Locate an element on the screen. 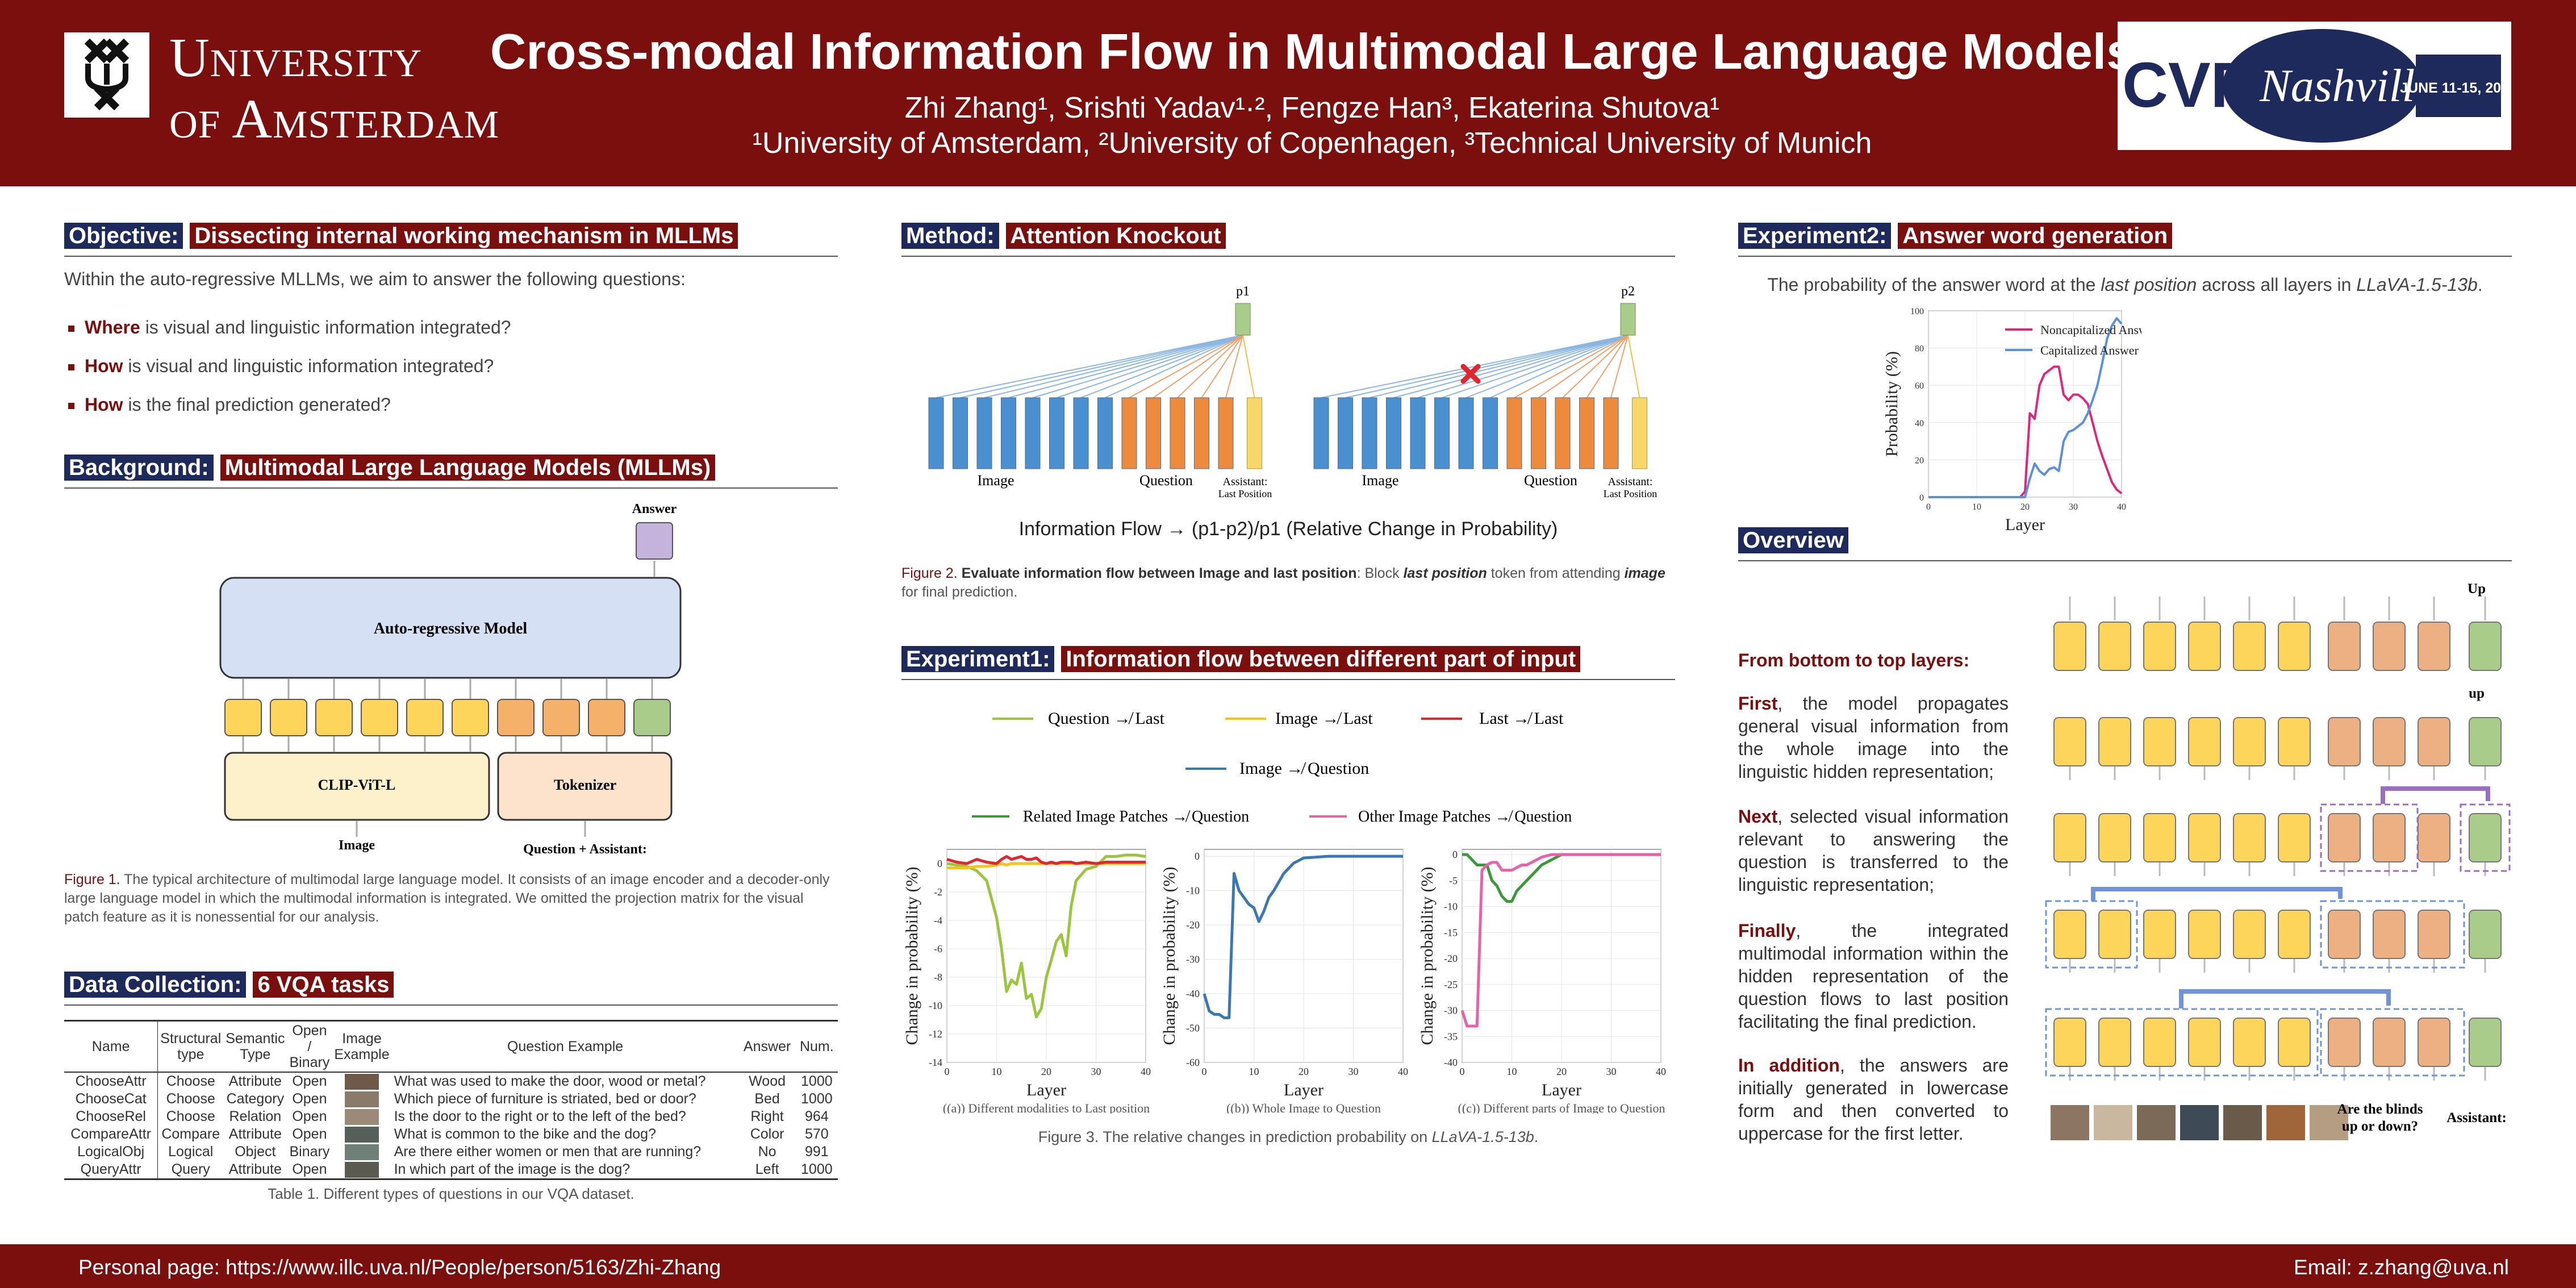  up-lowercase-label: up is located at coordinates (2477, 693).